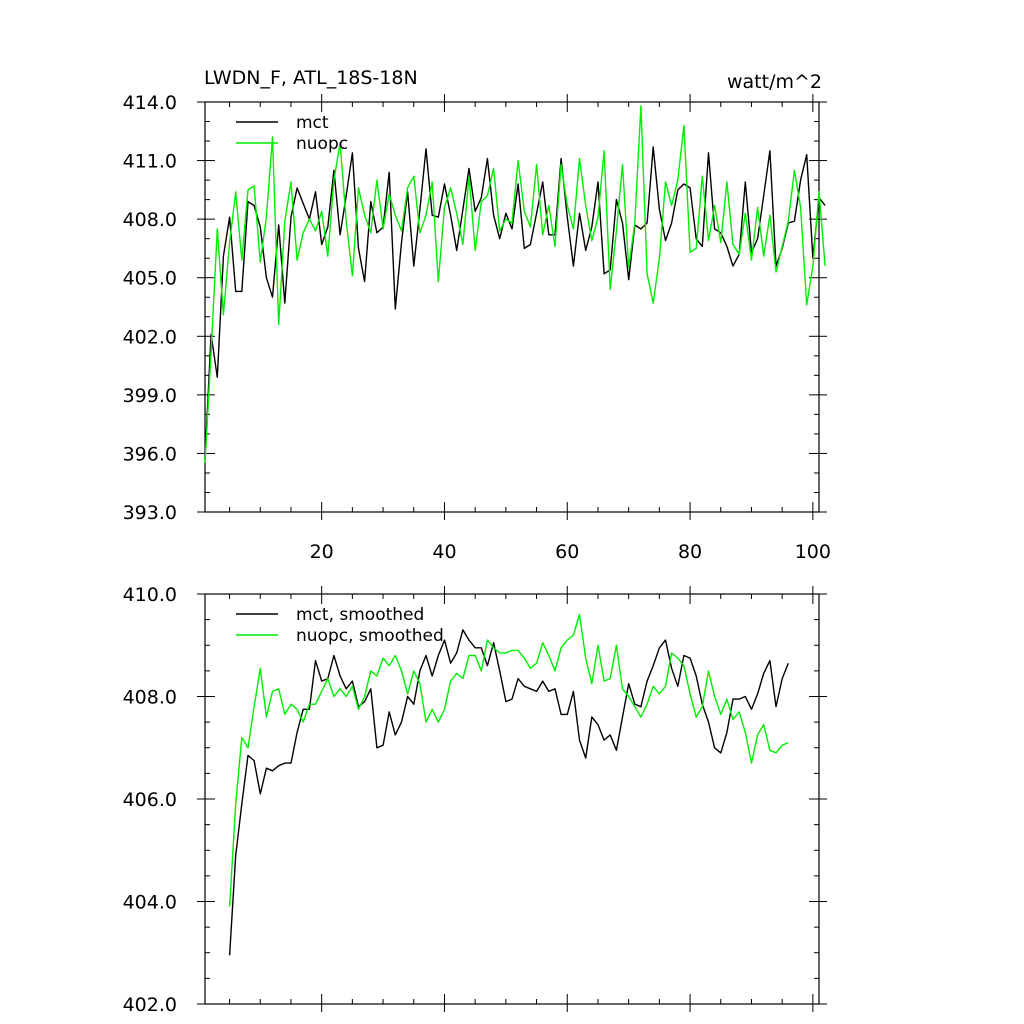  I want to click on y-tick-label: 396.0, so click(150, 454).